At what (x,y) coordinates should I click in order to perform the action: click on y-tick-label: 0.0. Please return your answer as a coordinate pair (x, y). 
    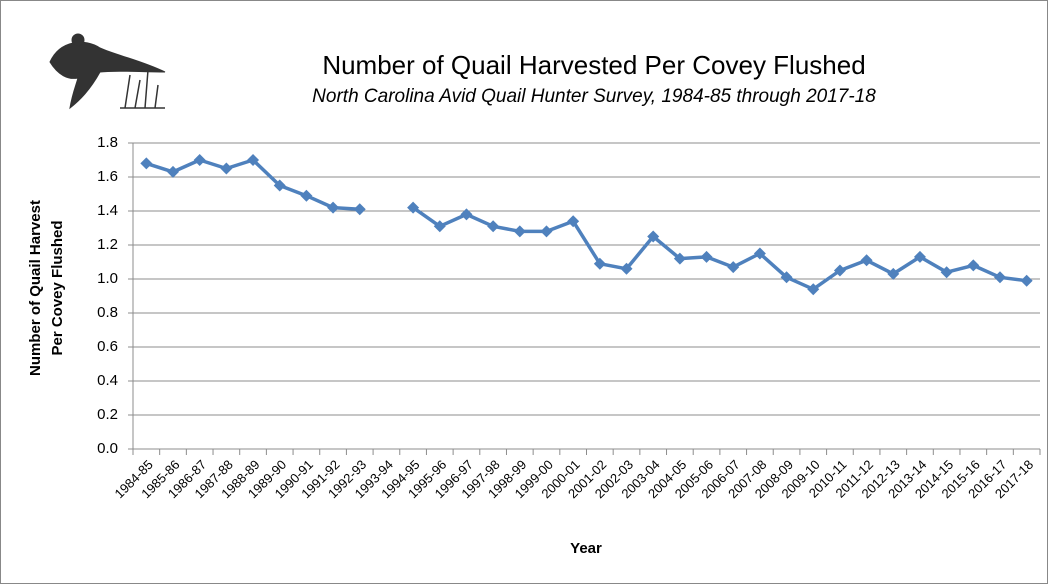
    Looking at the image, I should click on (107, 448).